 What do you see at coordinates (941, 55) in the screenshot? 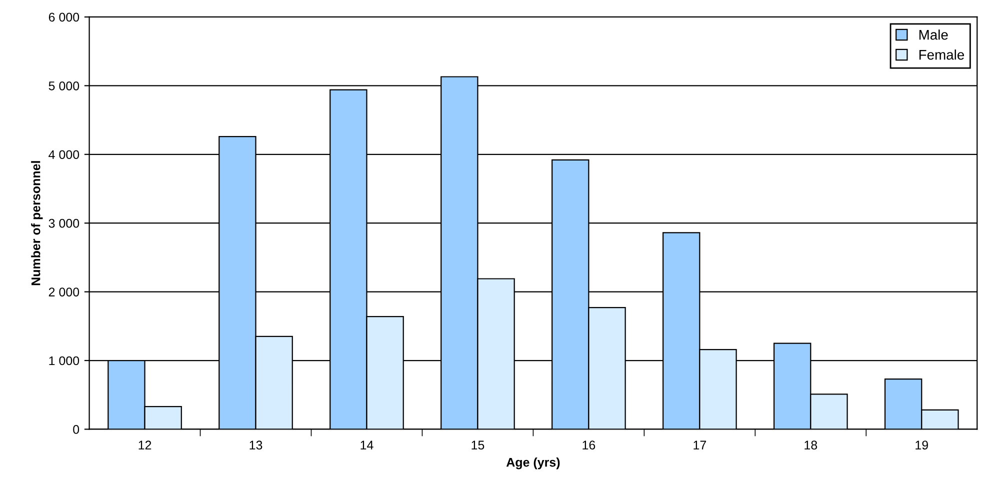
I see `legend-label: Female` at bounding box center [941, 55].